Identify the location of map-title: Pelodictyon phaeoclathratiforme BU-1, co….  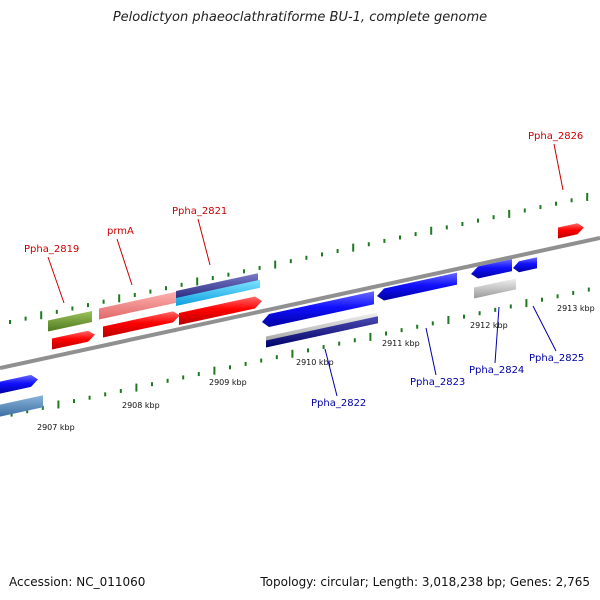
(300, 17).